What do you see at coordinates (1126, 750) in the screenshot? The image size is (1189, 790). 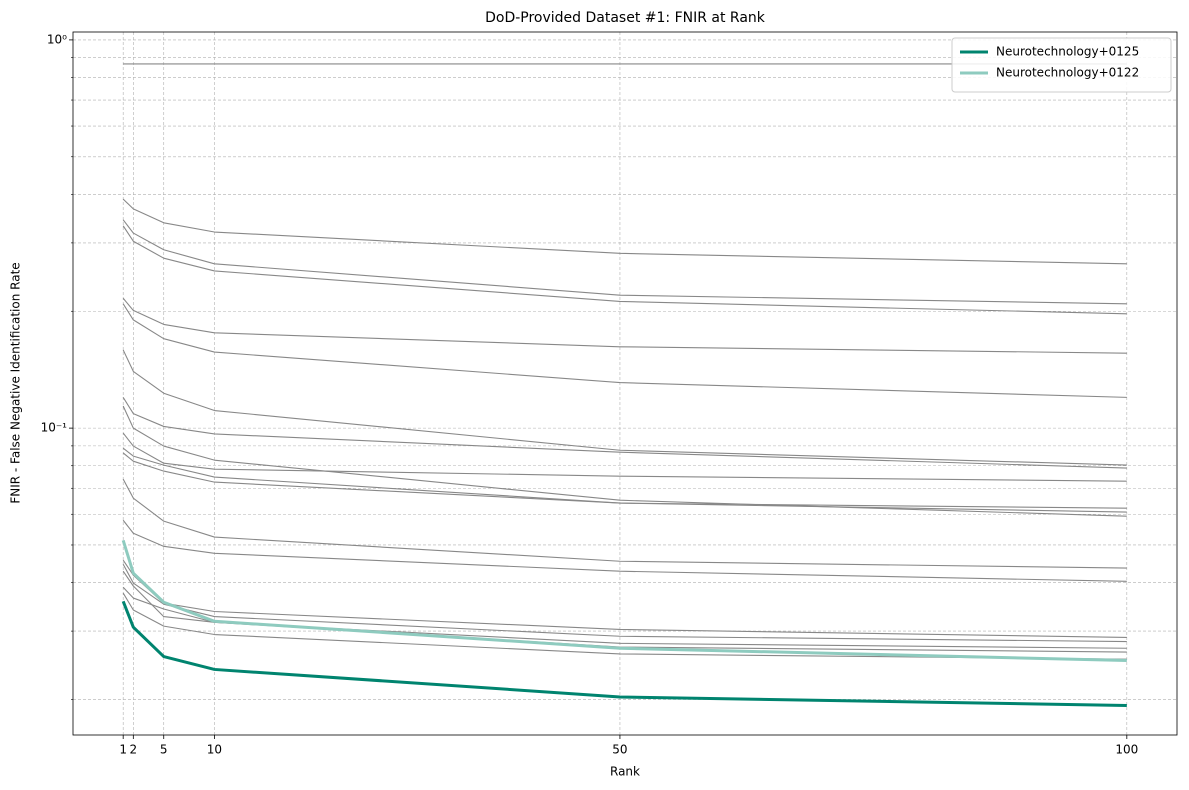 I see `x-tick-label: 100` at bounding box center [1126, 750].